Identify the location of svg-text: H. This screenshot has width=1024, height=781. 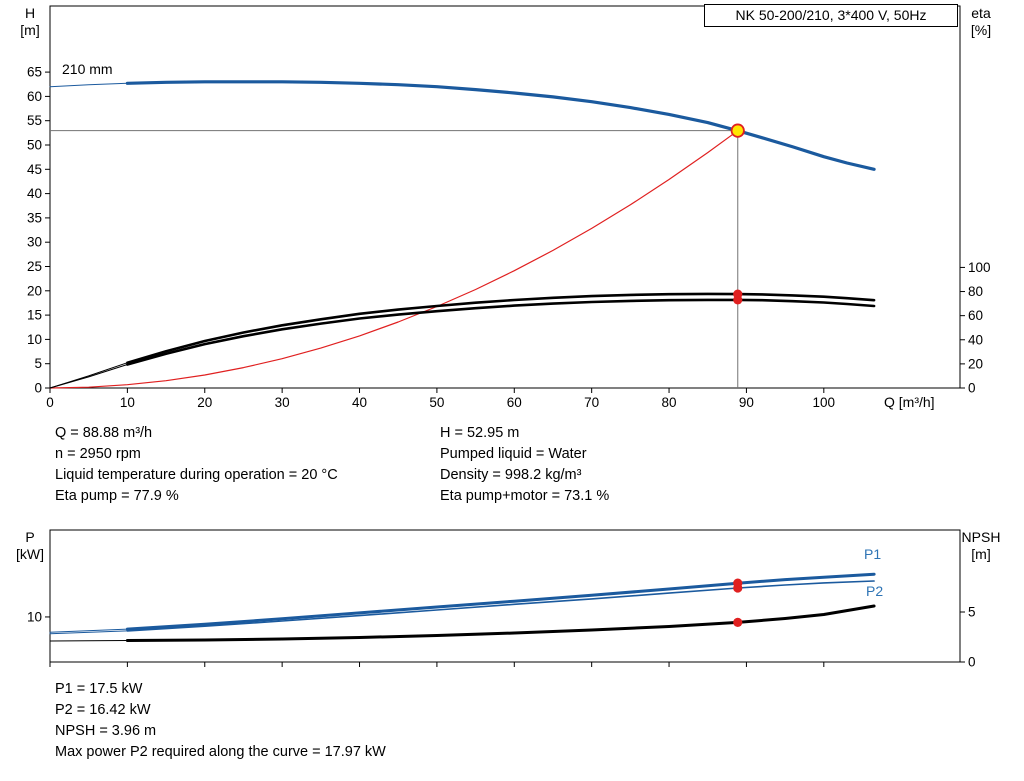
(30, 13).